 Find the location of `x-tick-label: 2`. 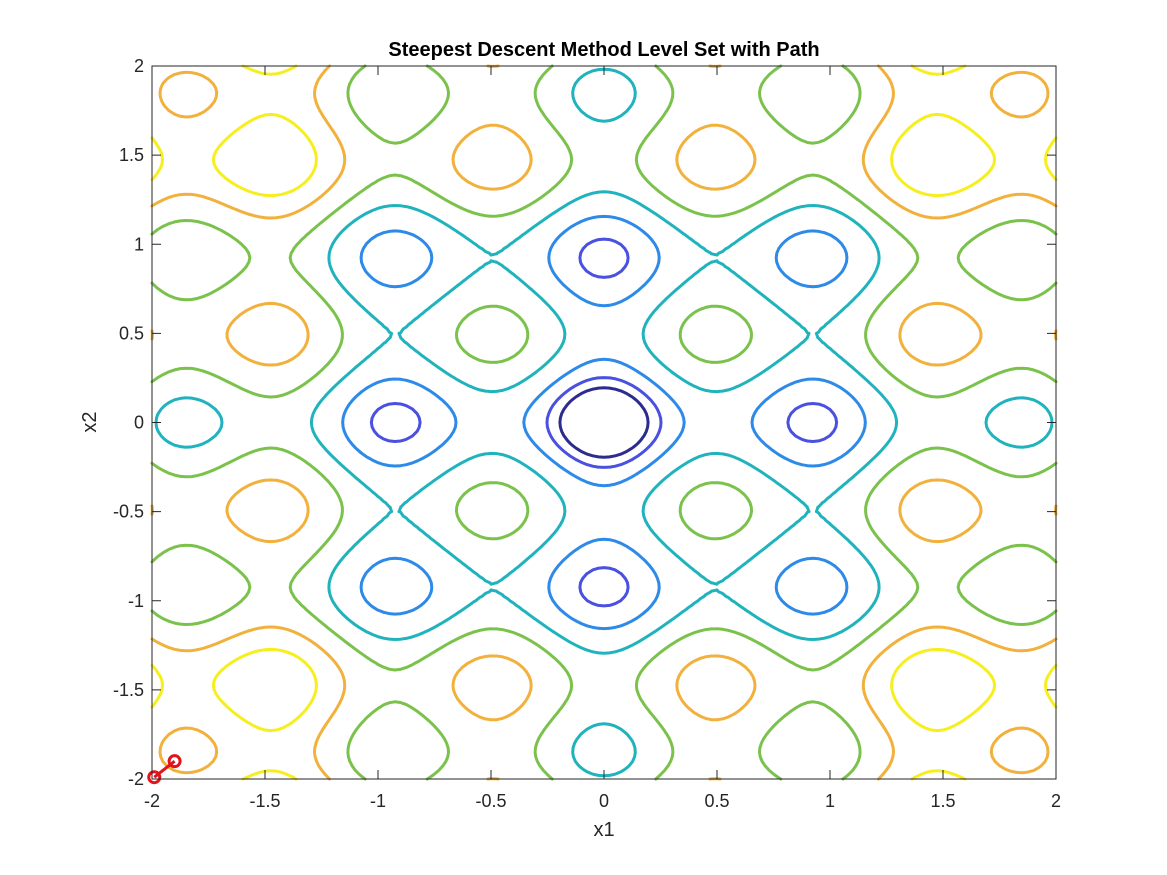

x-tick-label: 2 is located at coordinates (1056, 801).